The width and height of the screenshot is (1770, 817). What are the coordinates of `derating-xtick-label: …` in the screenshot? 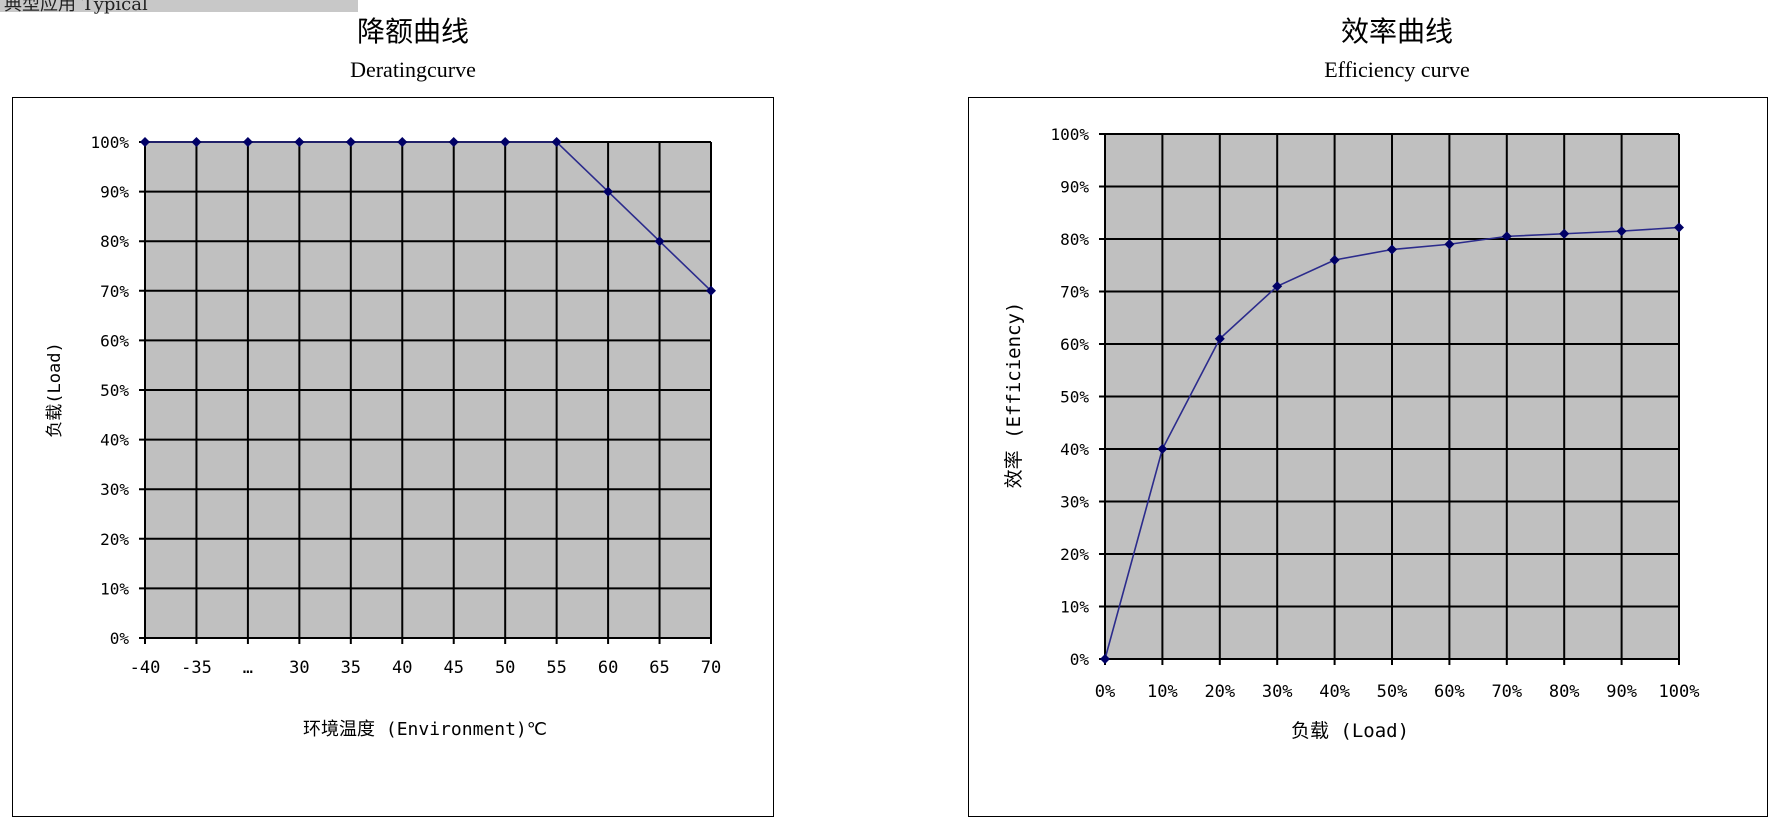 It's located at (248, 668).